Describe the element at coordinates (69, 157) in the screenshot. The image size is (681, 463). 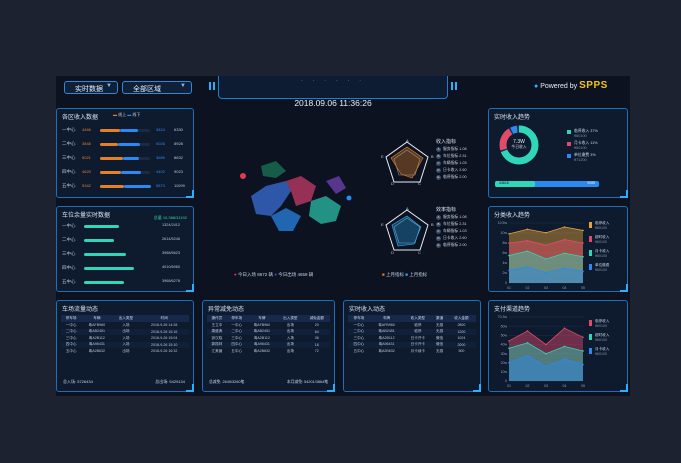
I see `unit-name: 三中心` at that location.